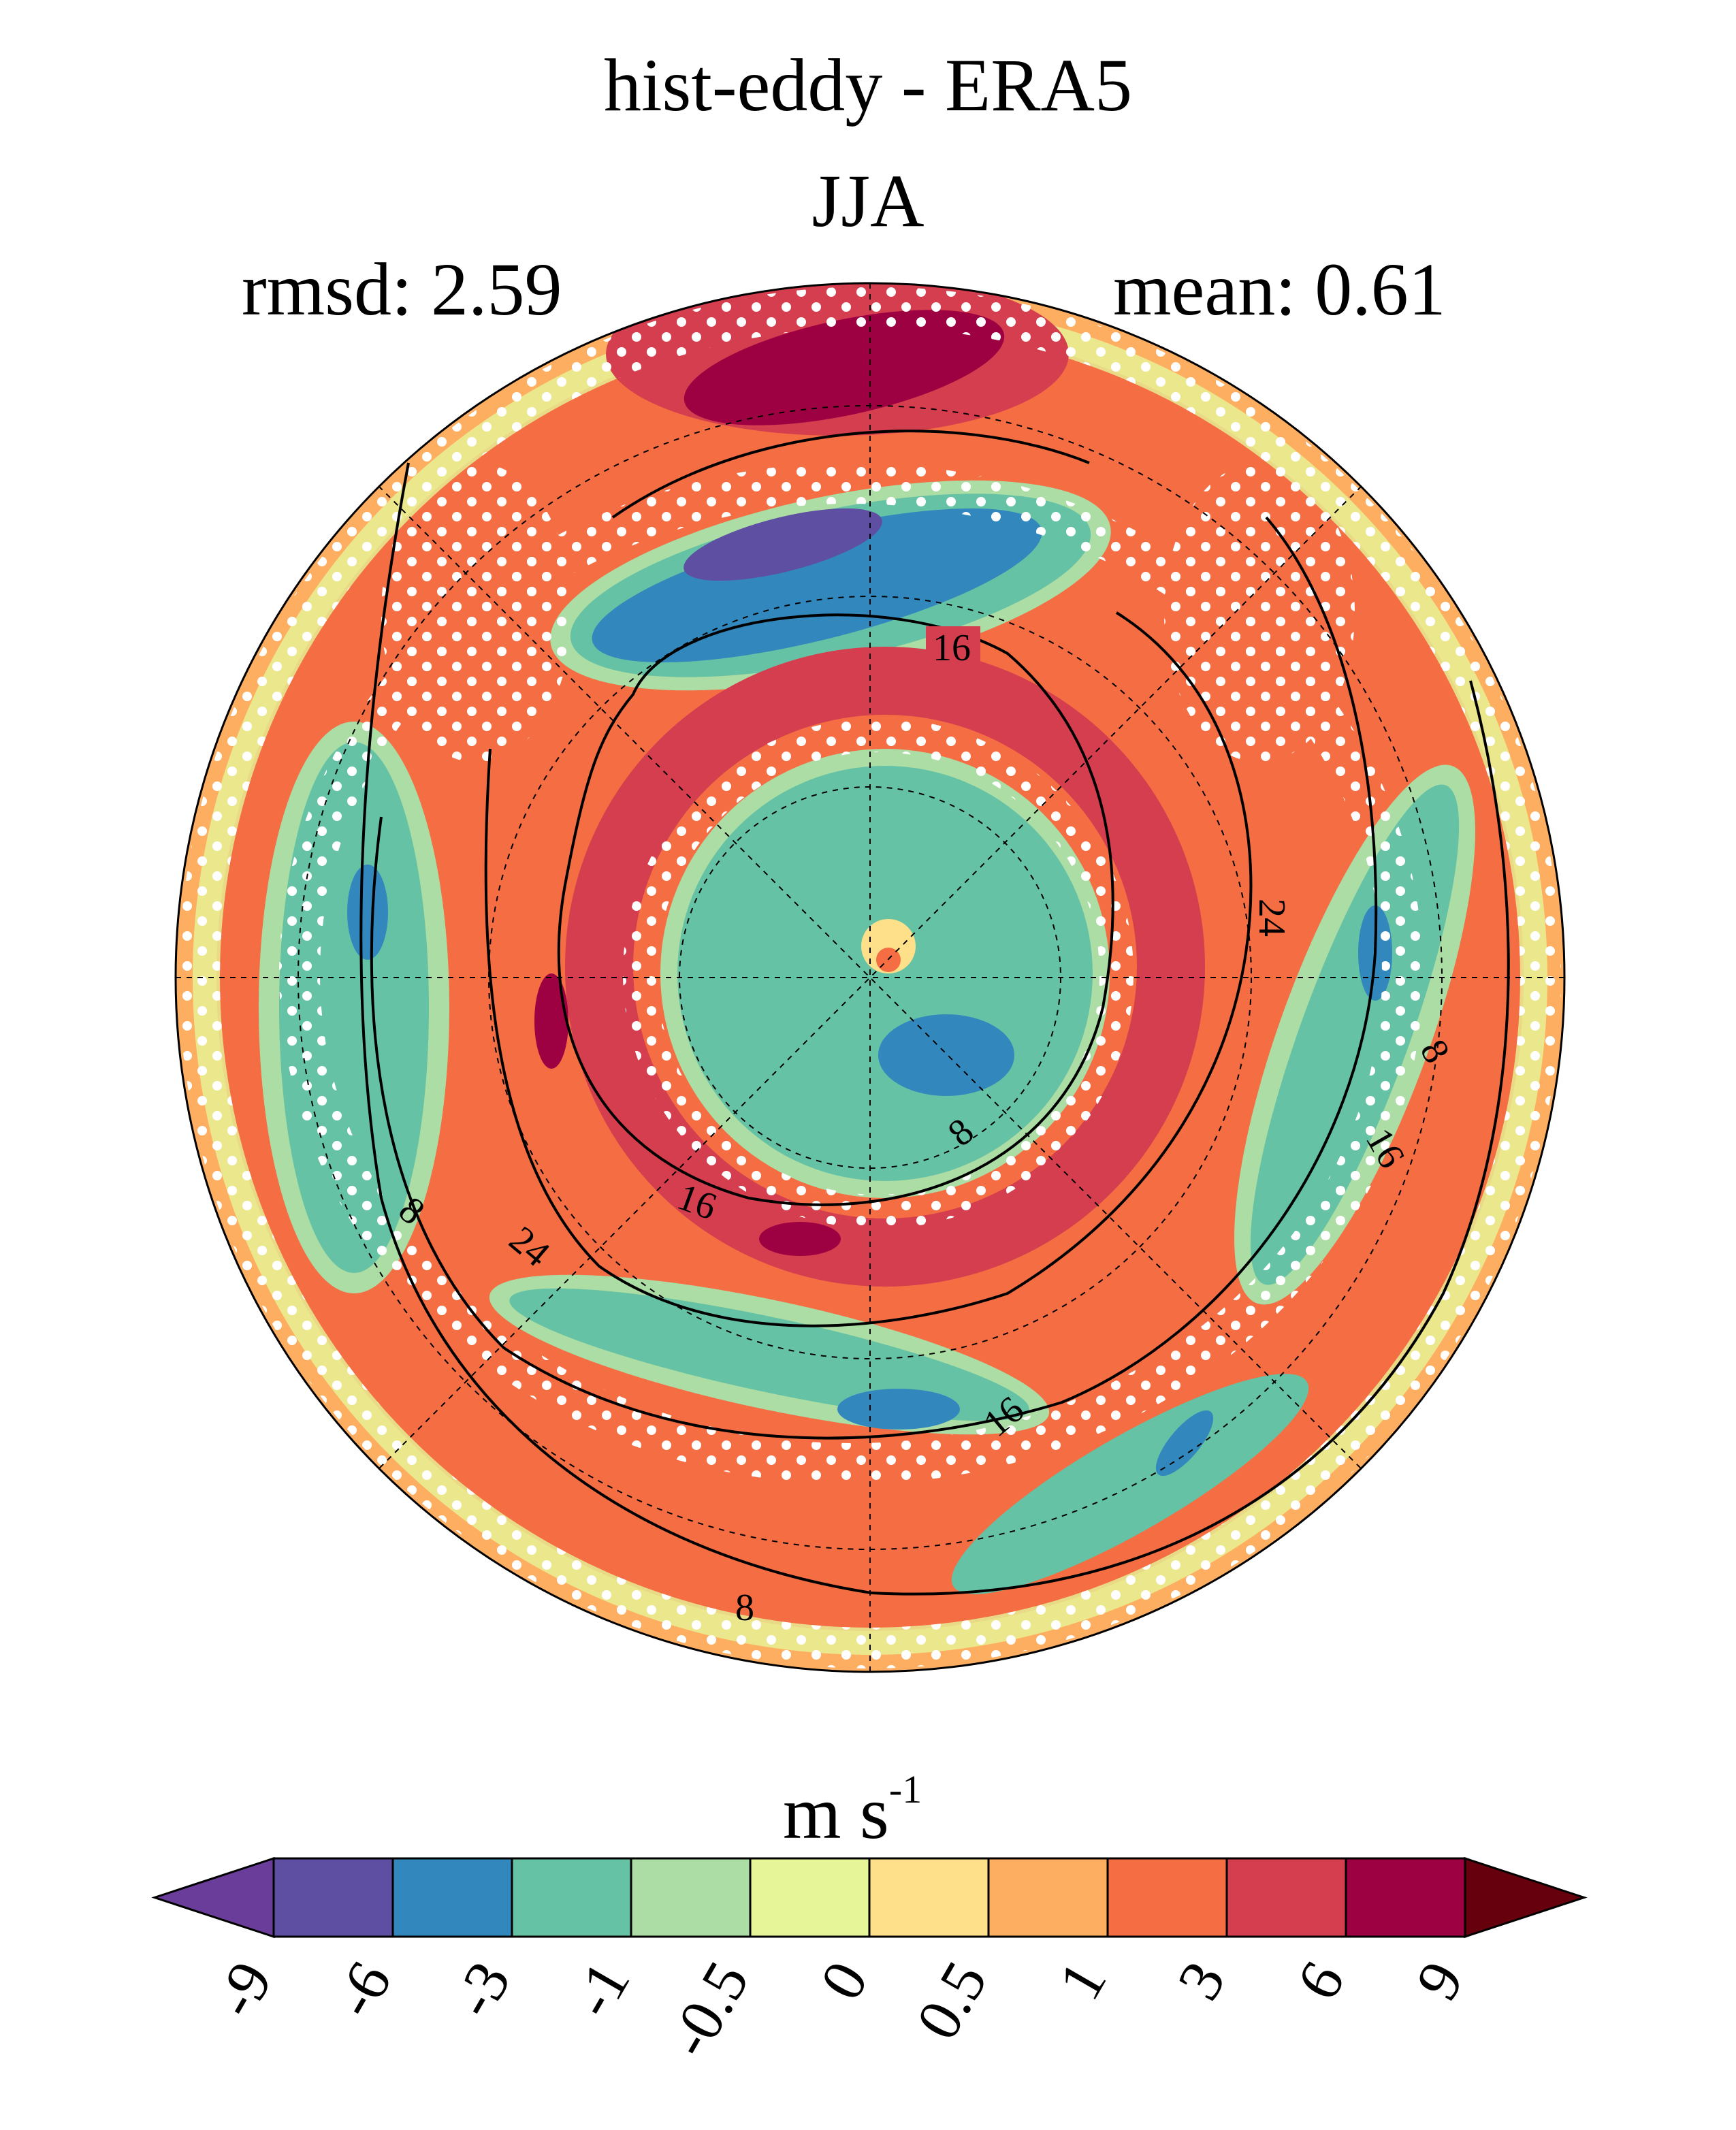 Image resolution: width=1736 pixels, height=2130 pixels. What do you see at coordinates (402, 289) in the screenshot?
I see `rmsd-stat: rmsd: 2.59` at bounding box center [402, 289].